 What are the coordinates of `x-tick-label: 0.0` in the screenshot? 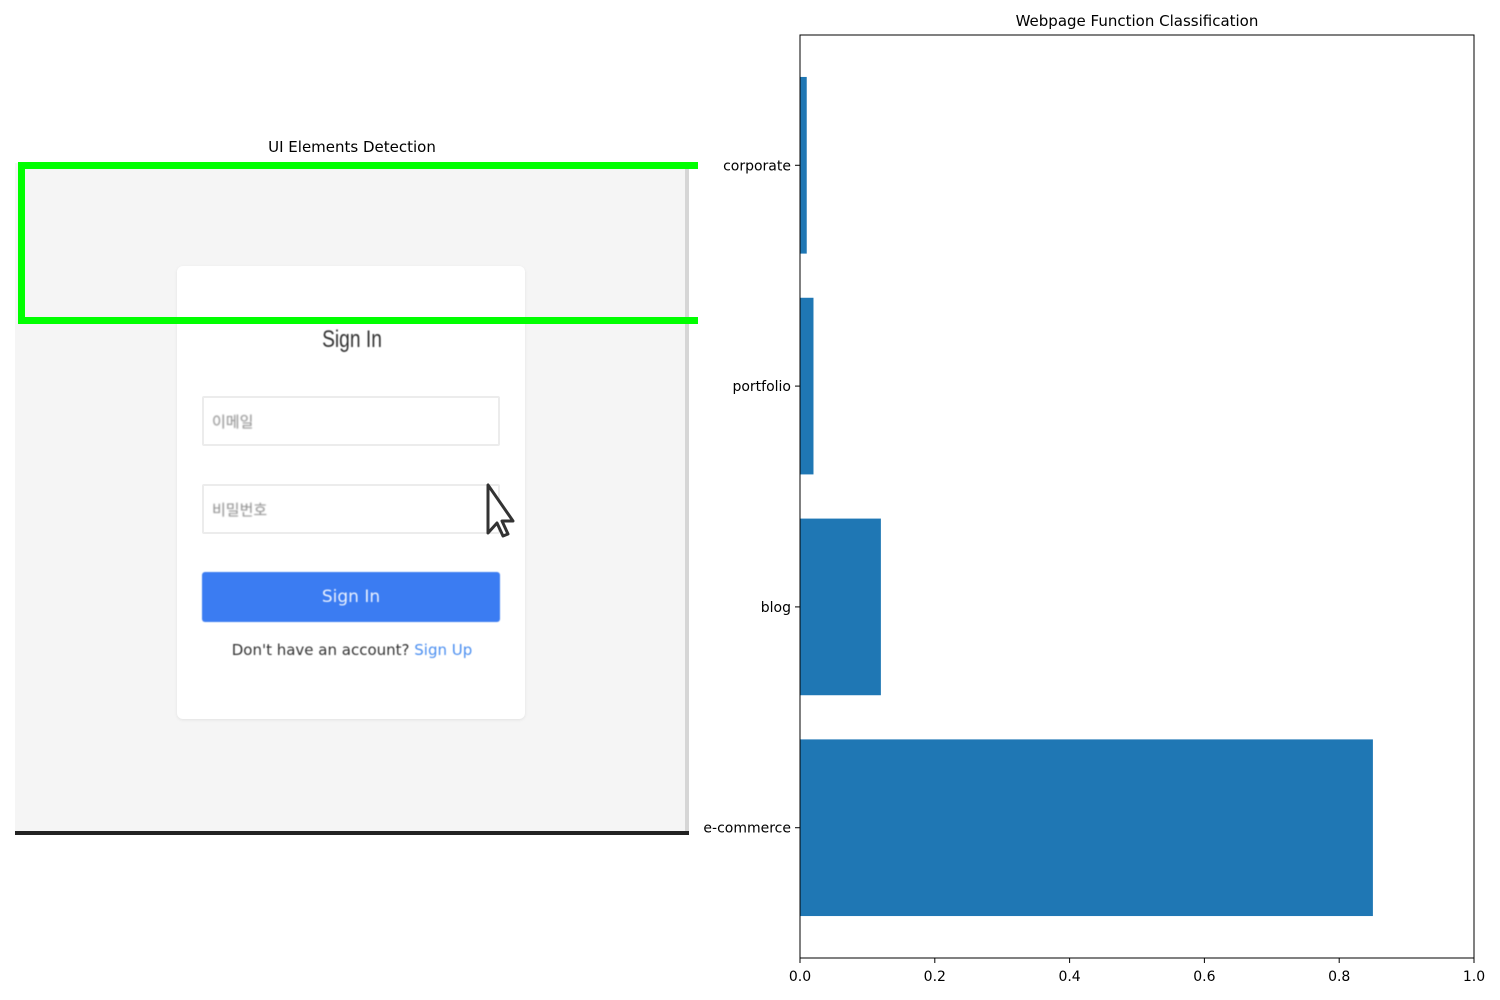 It's located at (800, 977).